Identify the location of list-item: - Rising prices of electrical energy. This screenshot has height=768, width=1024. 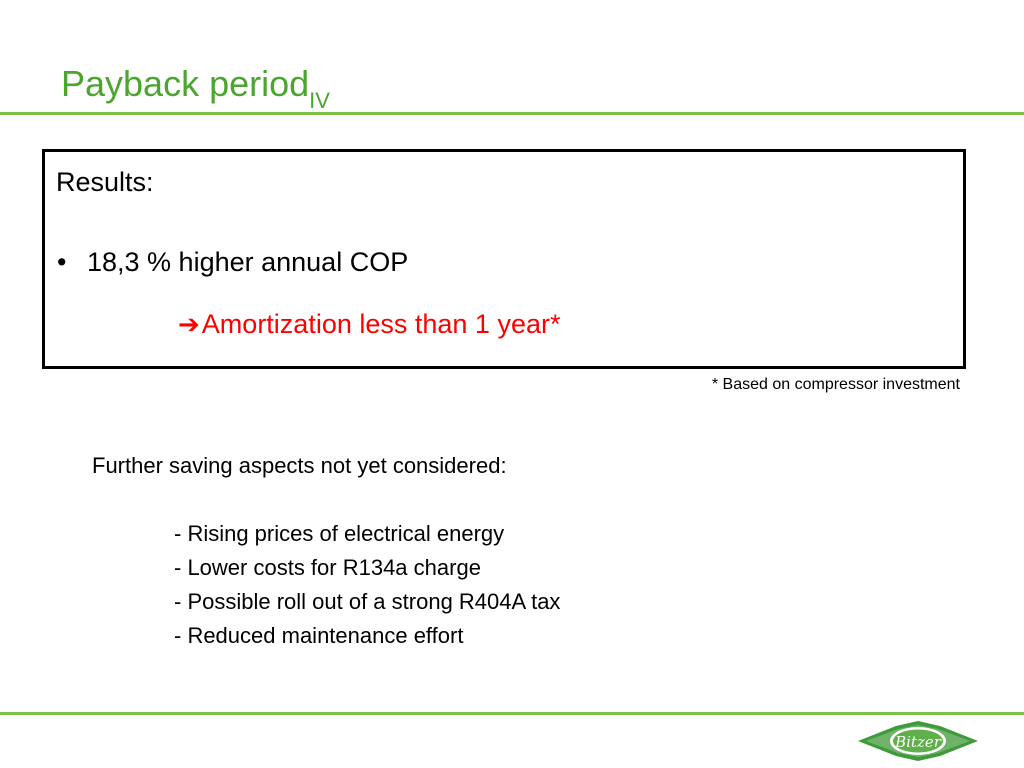
(339, 533).